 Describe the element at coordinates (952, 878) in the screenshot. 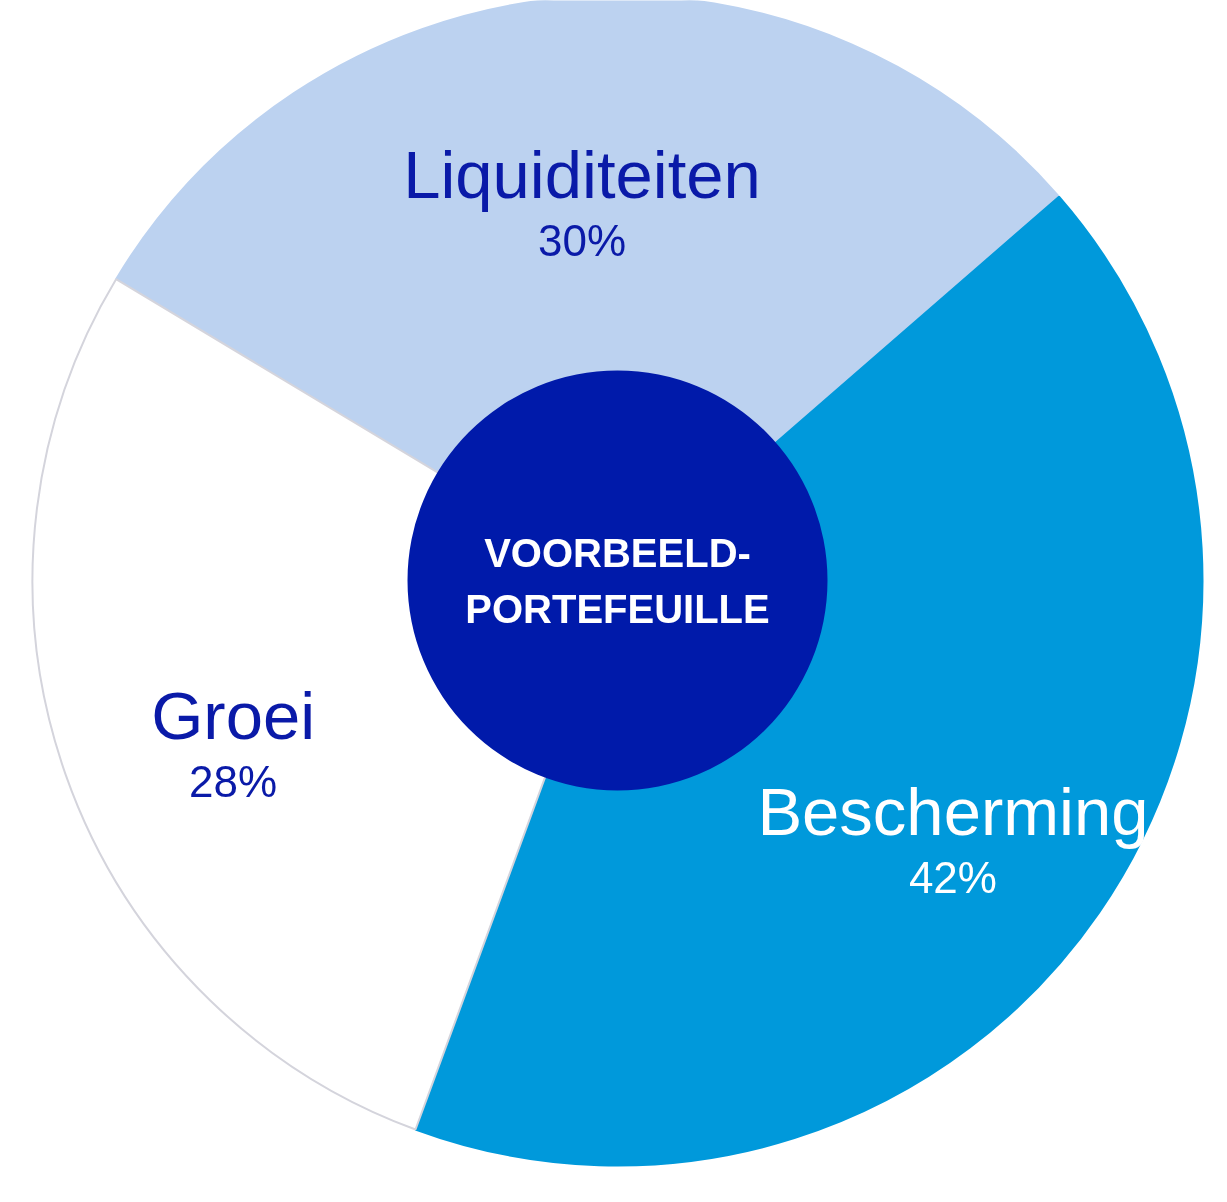

I see `data-label: 42%` at that location.